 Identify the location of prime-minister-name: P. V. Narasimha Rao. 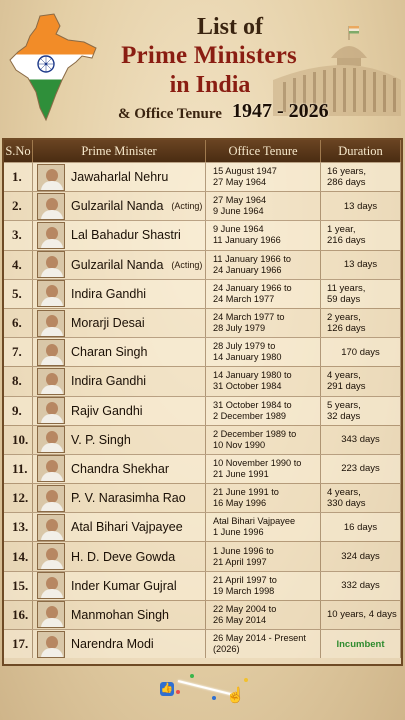
(128, 498).